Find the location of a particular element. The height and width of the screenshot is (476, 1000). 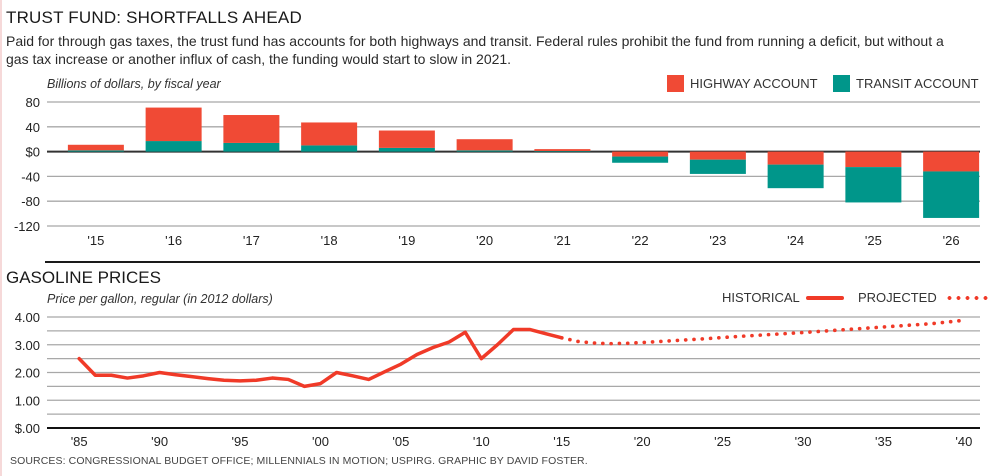

x-tick-label: '40 is located at coordinates (963, 441).